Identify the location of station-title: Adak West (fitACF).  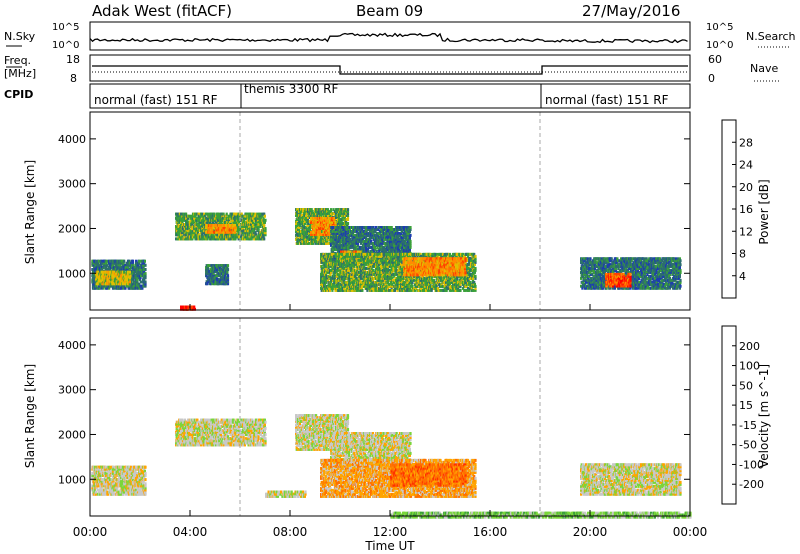
(162, 11).